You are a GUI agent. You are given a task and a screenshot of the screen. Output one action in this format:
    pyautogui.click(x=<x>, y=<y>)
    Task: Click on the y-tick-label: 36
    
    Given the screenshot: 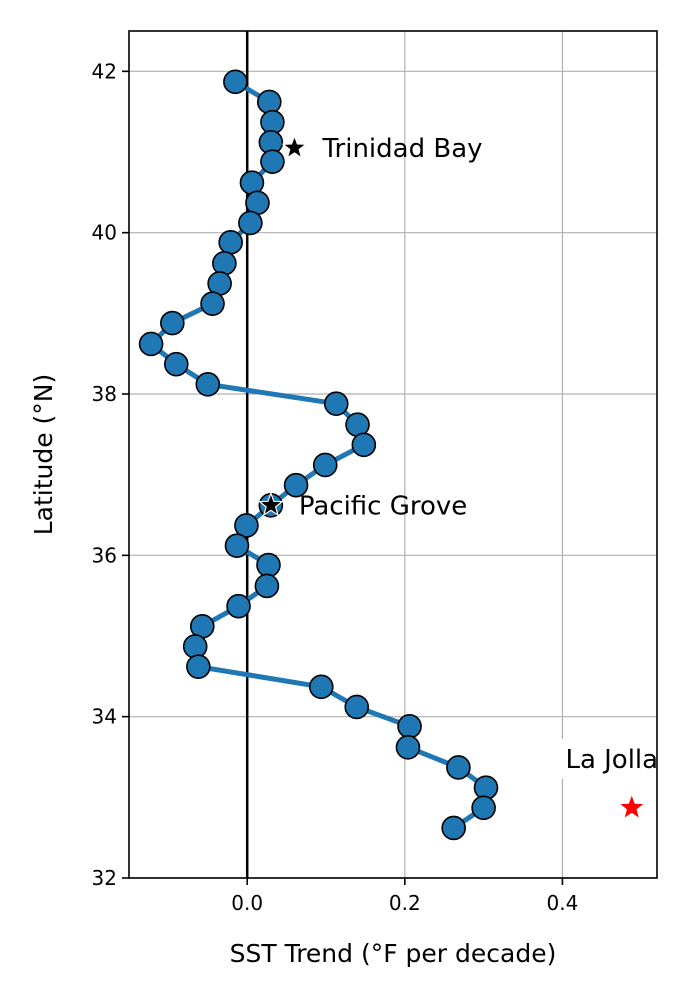 What is the action you would take?
    pyautogui.click(x=104, y=555)
    